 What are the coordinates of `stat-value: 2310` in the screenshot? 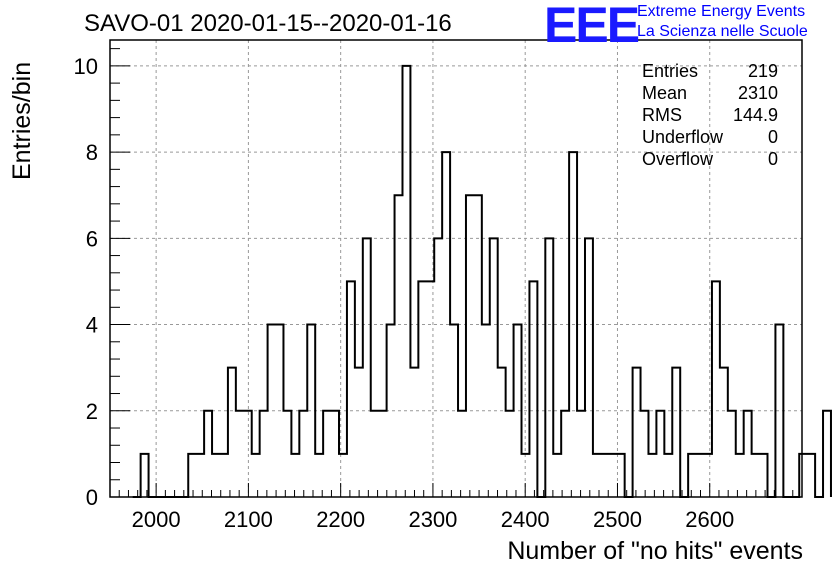 It's located at (757, 93).